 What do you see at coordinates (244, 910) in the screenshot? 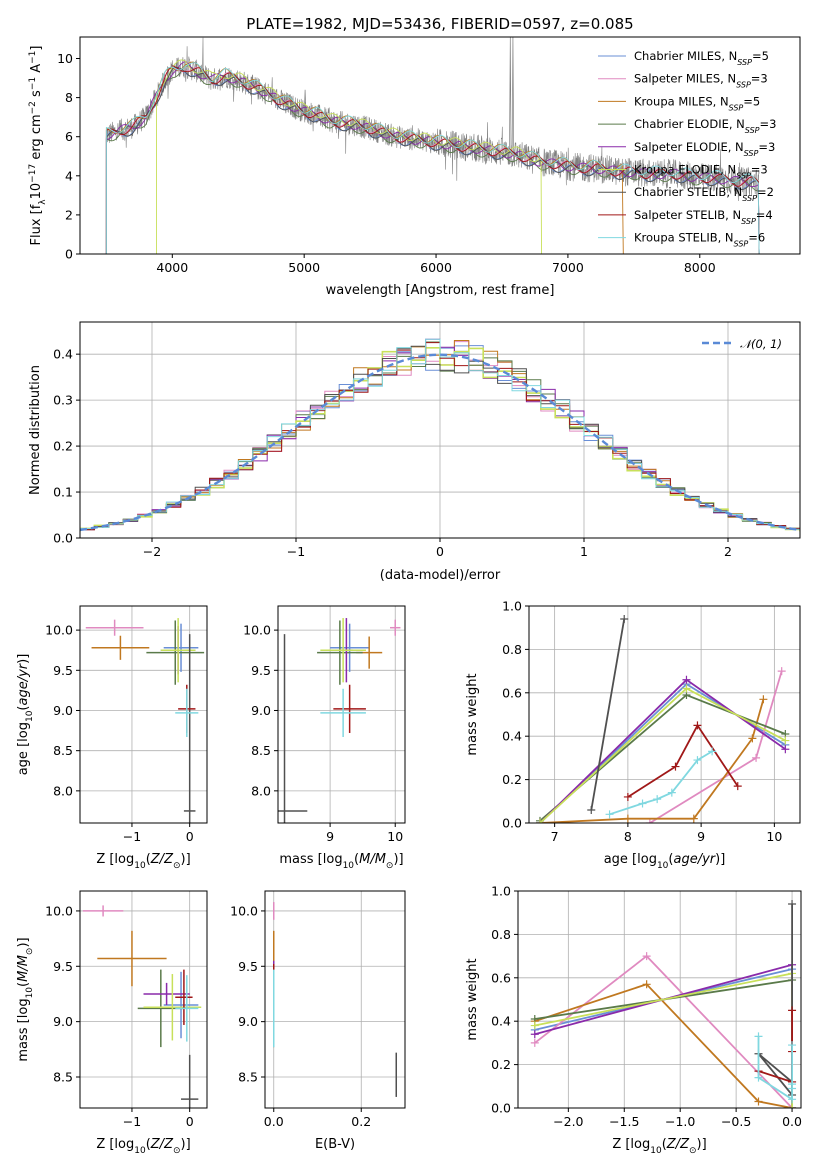
I see `ebv-mass-ytick-label: 10.0` at bounding box center [244, 910].